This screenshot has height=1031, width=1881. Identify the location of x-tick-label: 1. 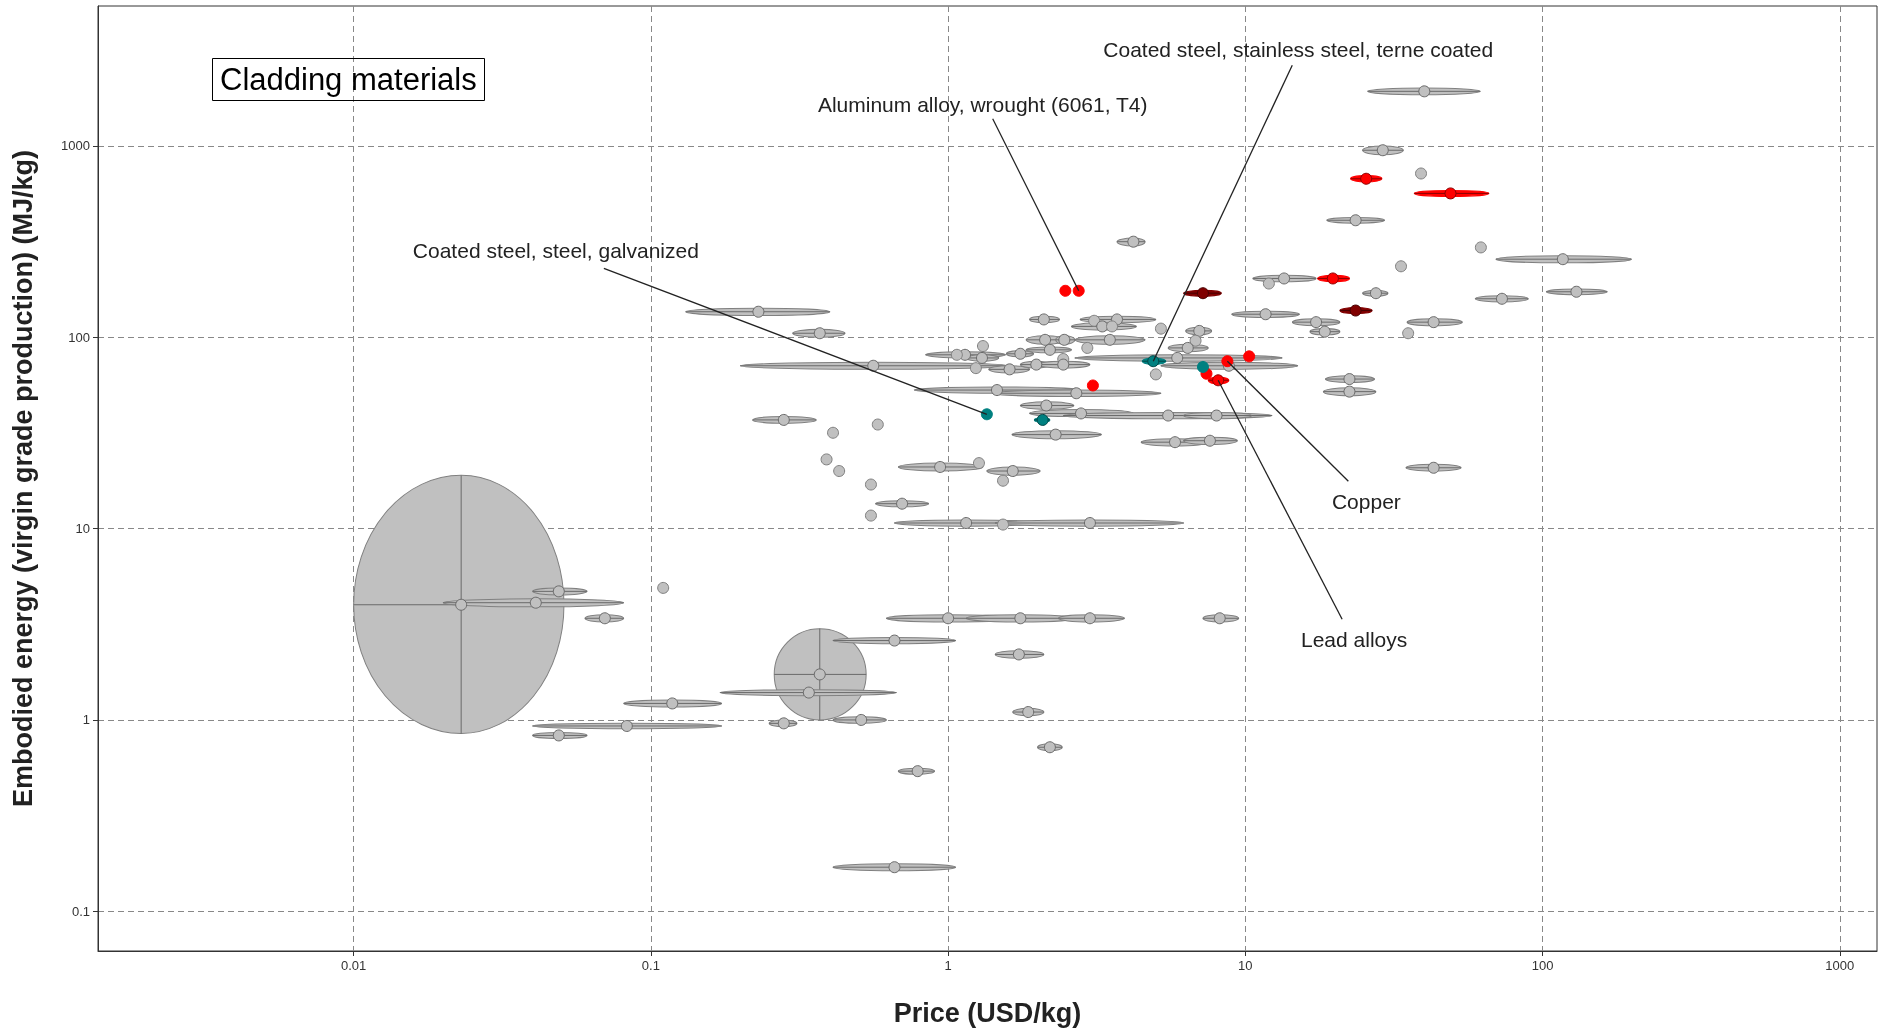
(948, 965).